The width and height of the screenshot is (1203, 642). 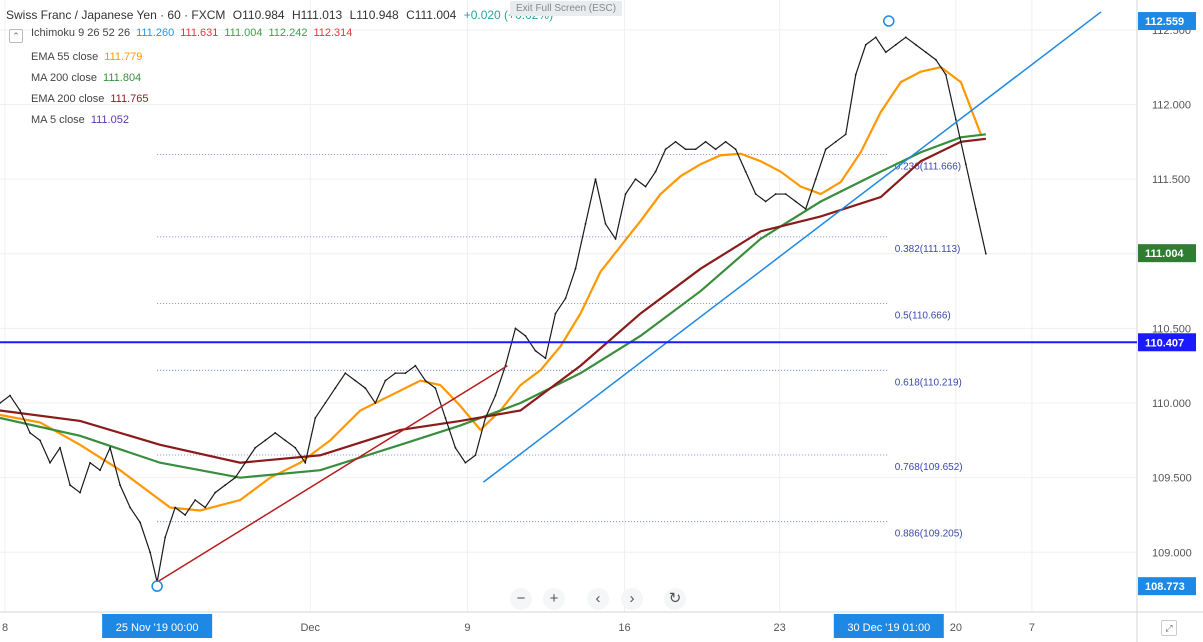 What do you see at coordinates (521, 599) in the screenshot?
I see `zoom-out-button: −` at bounding box center [521, 599].